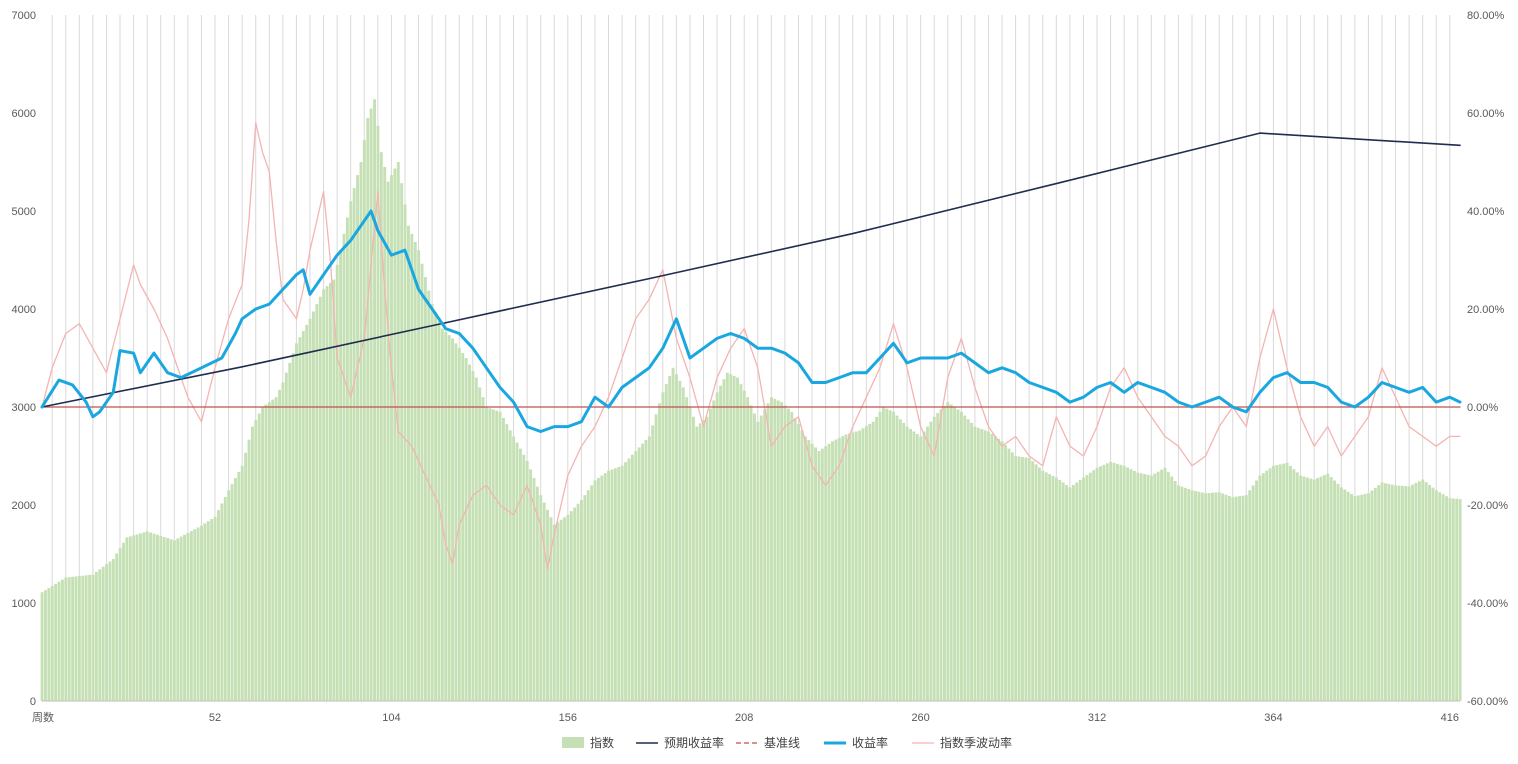 This screenshot has width=1518, height=764. I want to click on legend-item: 基准线, so click(768, 743).